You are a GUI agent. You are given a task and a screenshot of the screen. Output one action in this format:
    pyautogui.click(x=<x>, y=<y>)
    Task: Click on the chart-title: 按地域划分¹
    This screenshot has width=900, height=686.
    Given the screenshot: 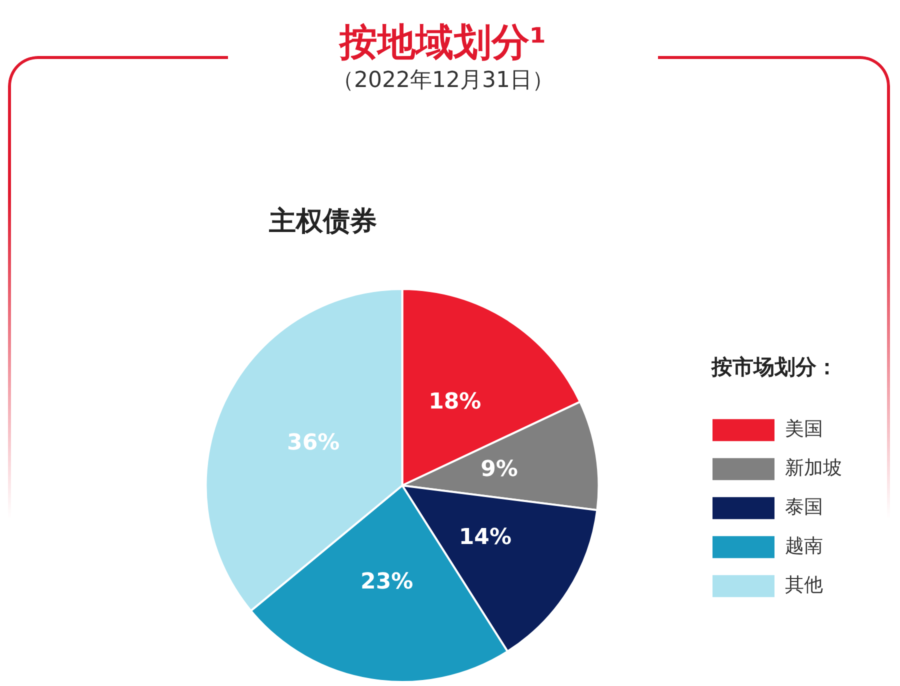 What is the action you would take?
    pyautogui.click(x=443, y=42)
    